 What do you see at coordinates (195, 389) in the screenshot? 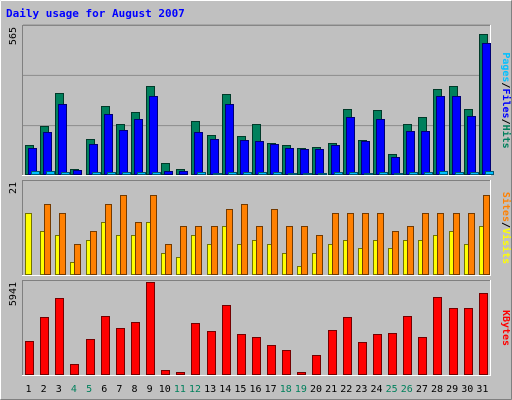
I see `x-tick-label-12: 12` at bounding box center [195, 389].